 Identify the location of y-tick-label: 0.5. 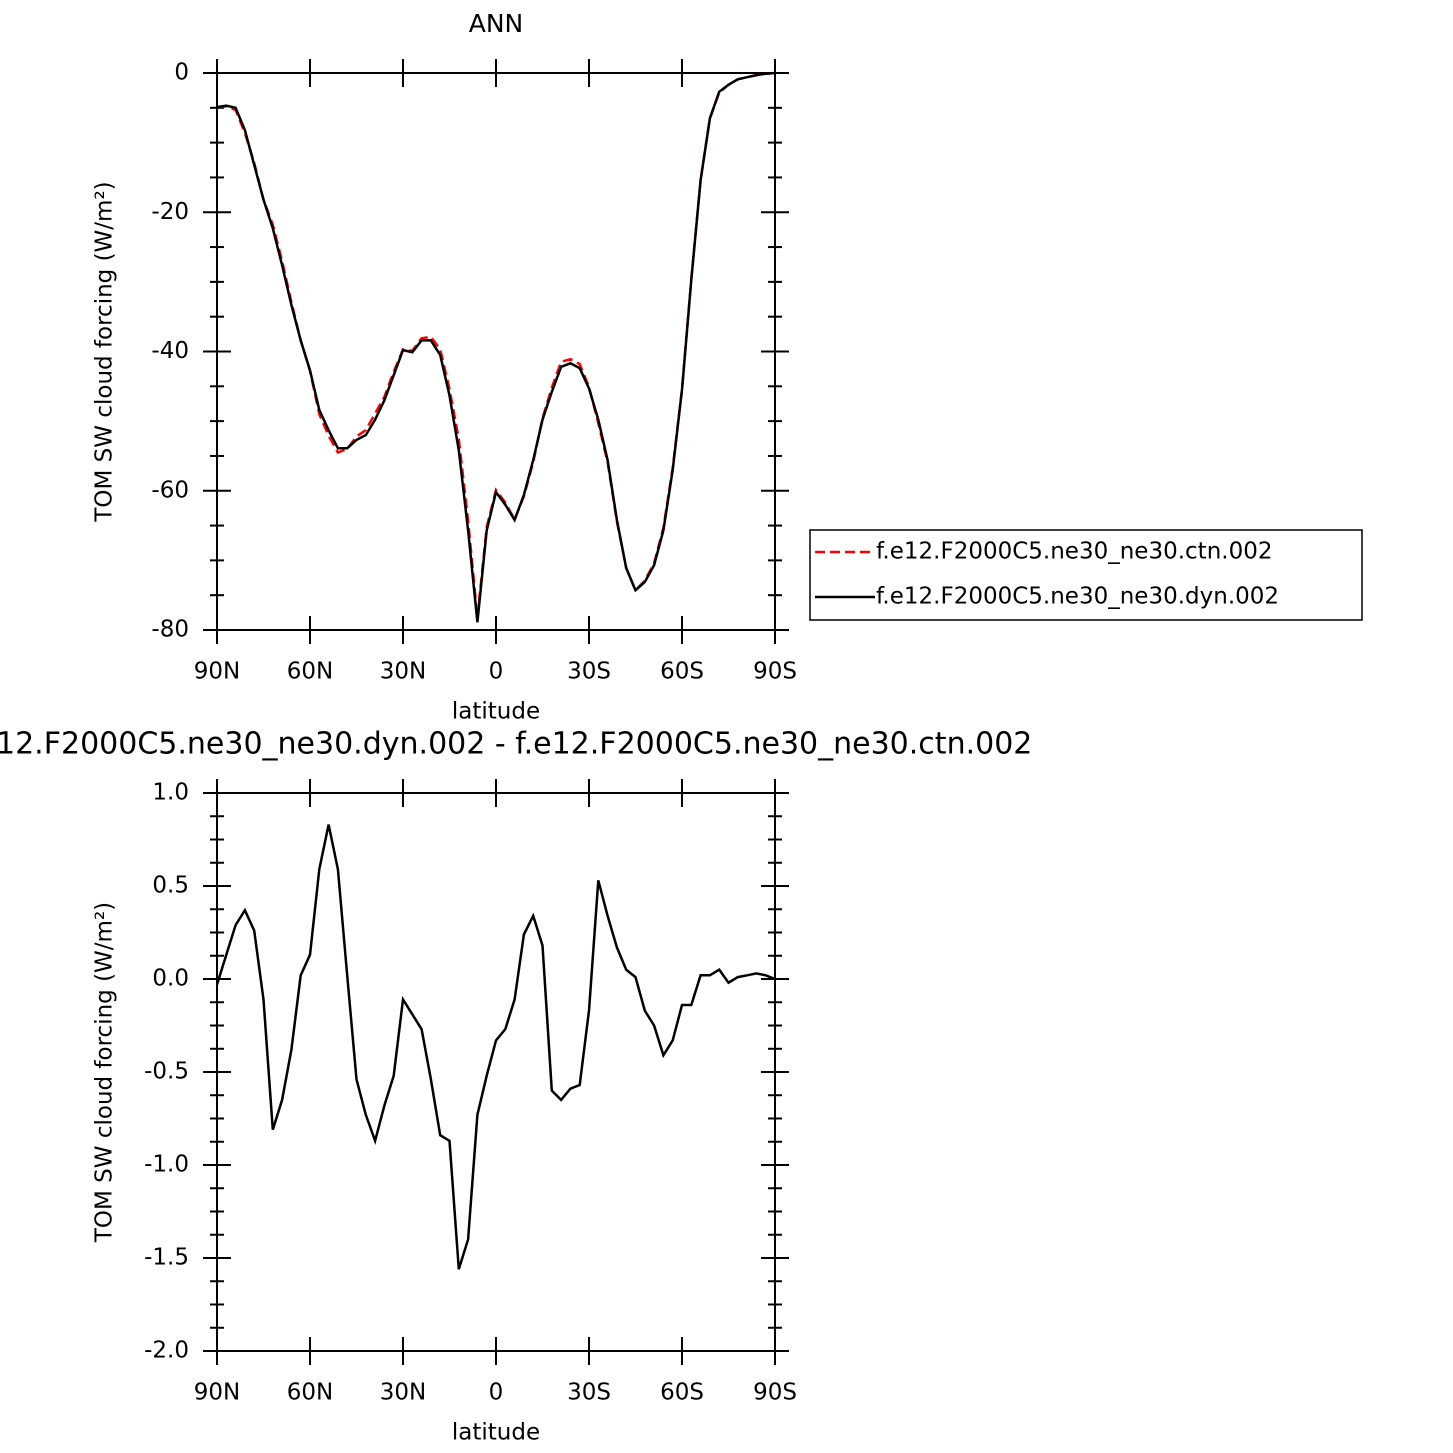
(170, 886).